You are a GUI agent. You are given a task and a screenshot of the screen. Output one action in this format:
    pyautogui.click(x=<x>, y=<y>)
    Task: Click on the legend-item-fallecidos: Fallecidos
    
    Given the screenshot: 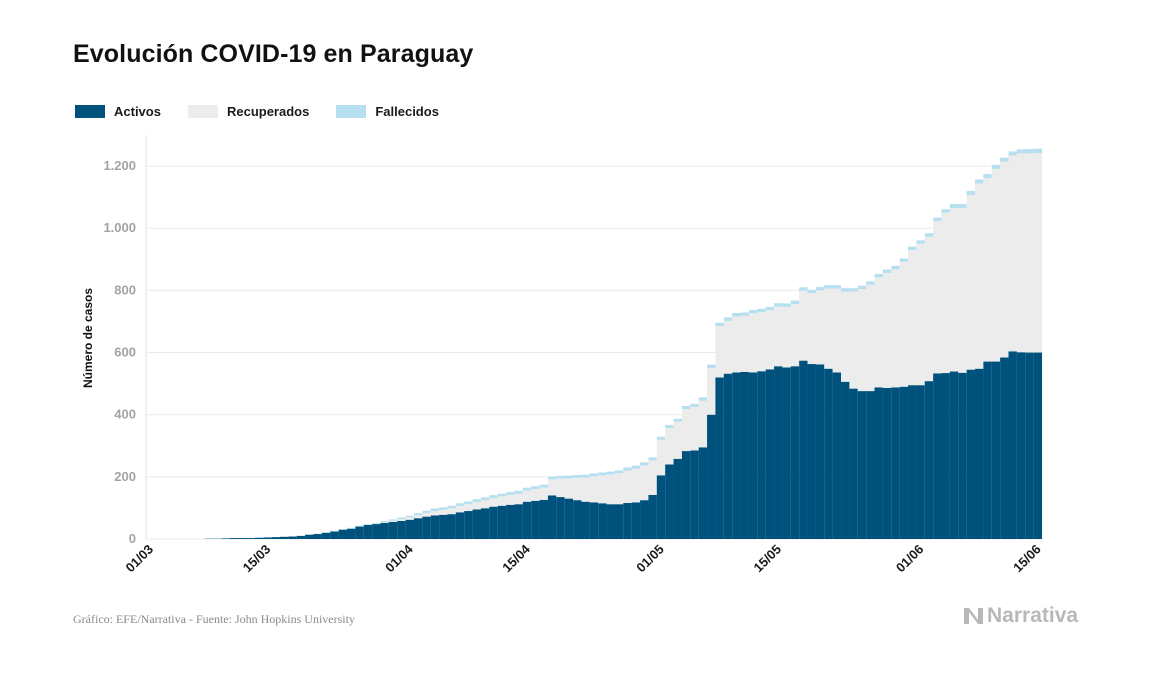 What is the action you would take?
    pyautogui.click(x=387, y=111)
    